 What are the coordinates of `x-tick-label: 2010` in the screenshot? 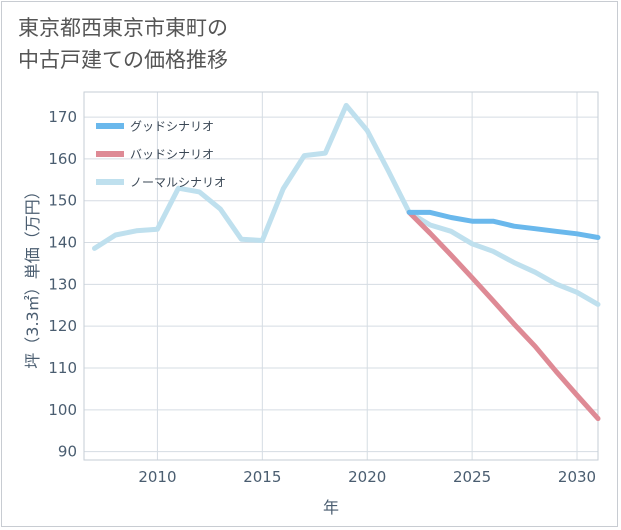 It's located at (157, 477).